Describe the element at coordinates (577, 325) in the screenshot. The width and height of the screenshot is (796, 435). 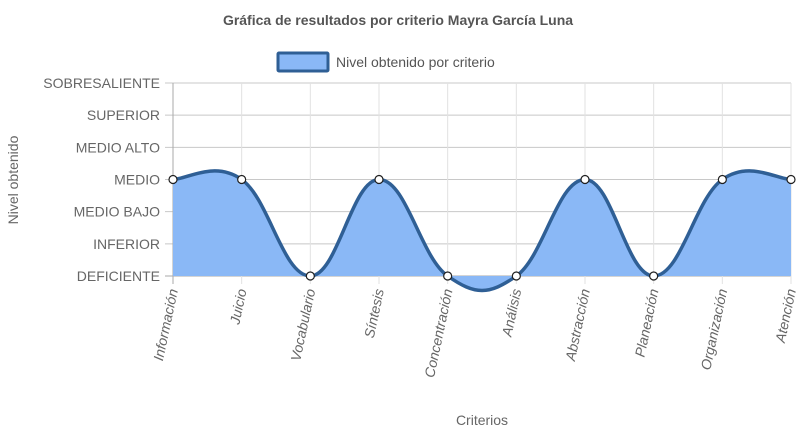
I see `x-tick-label: Abstracción` at that location.